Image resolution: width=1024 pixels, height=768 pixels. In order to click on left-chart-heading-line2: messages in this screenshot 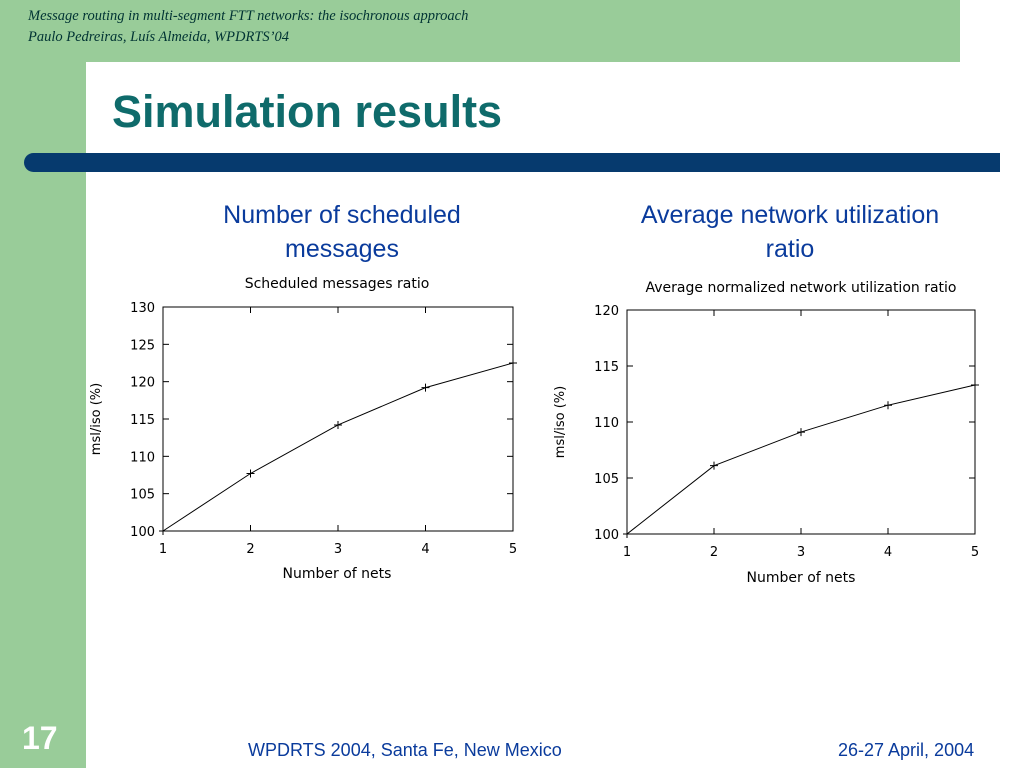, I will do `click(342, 249)`.